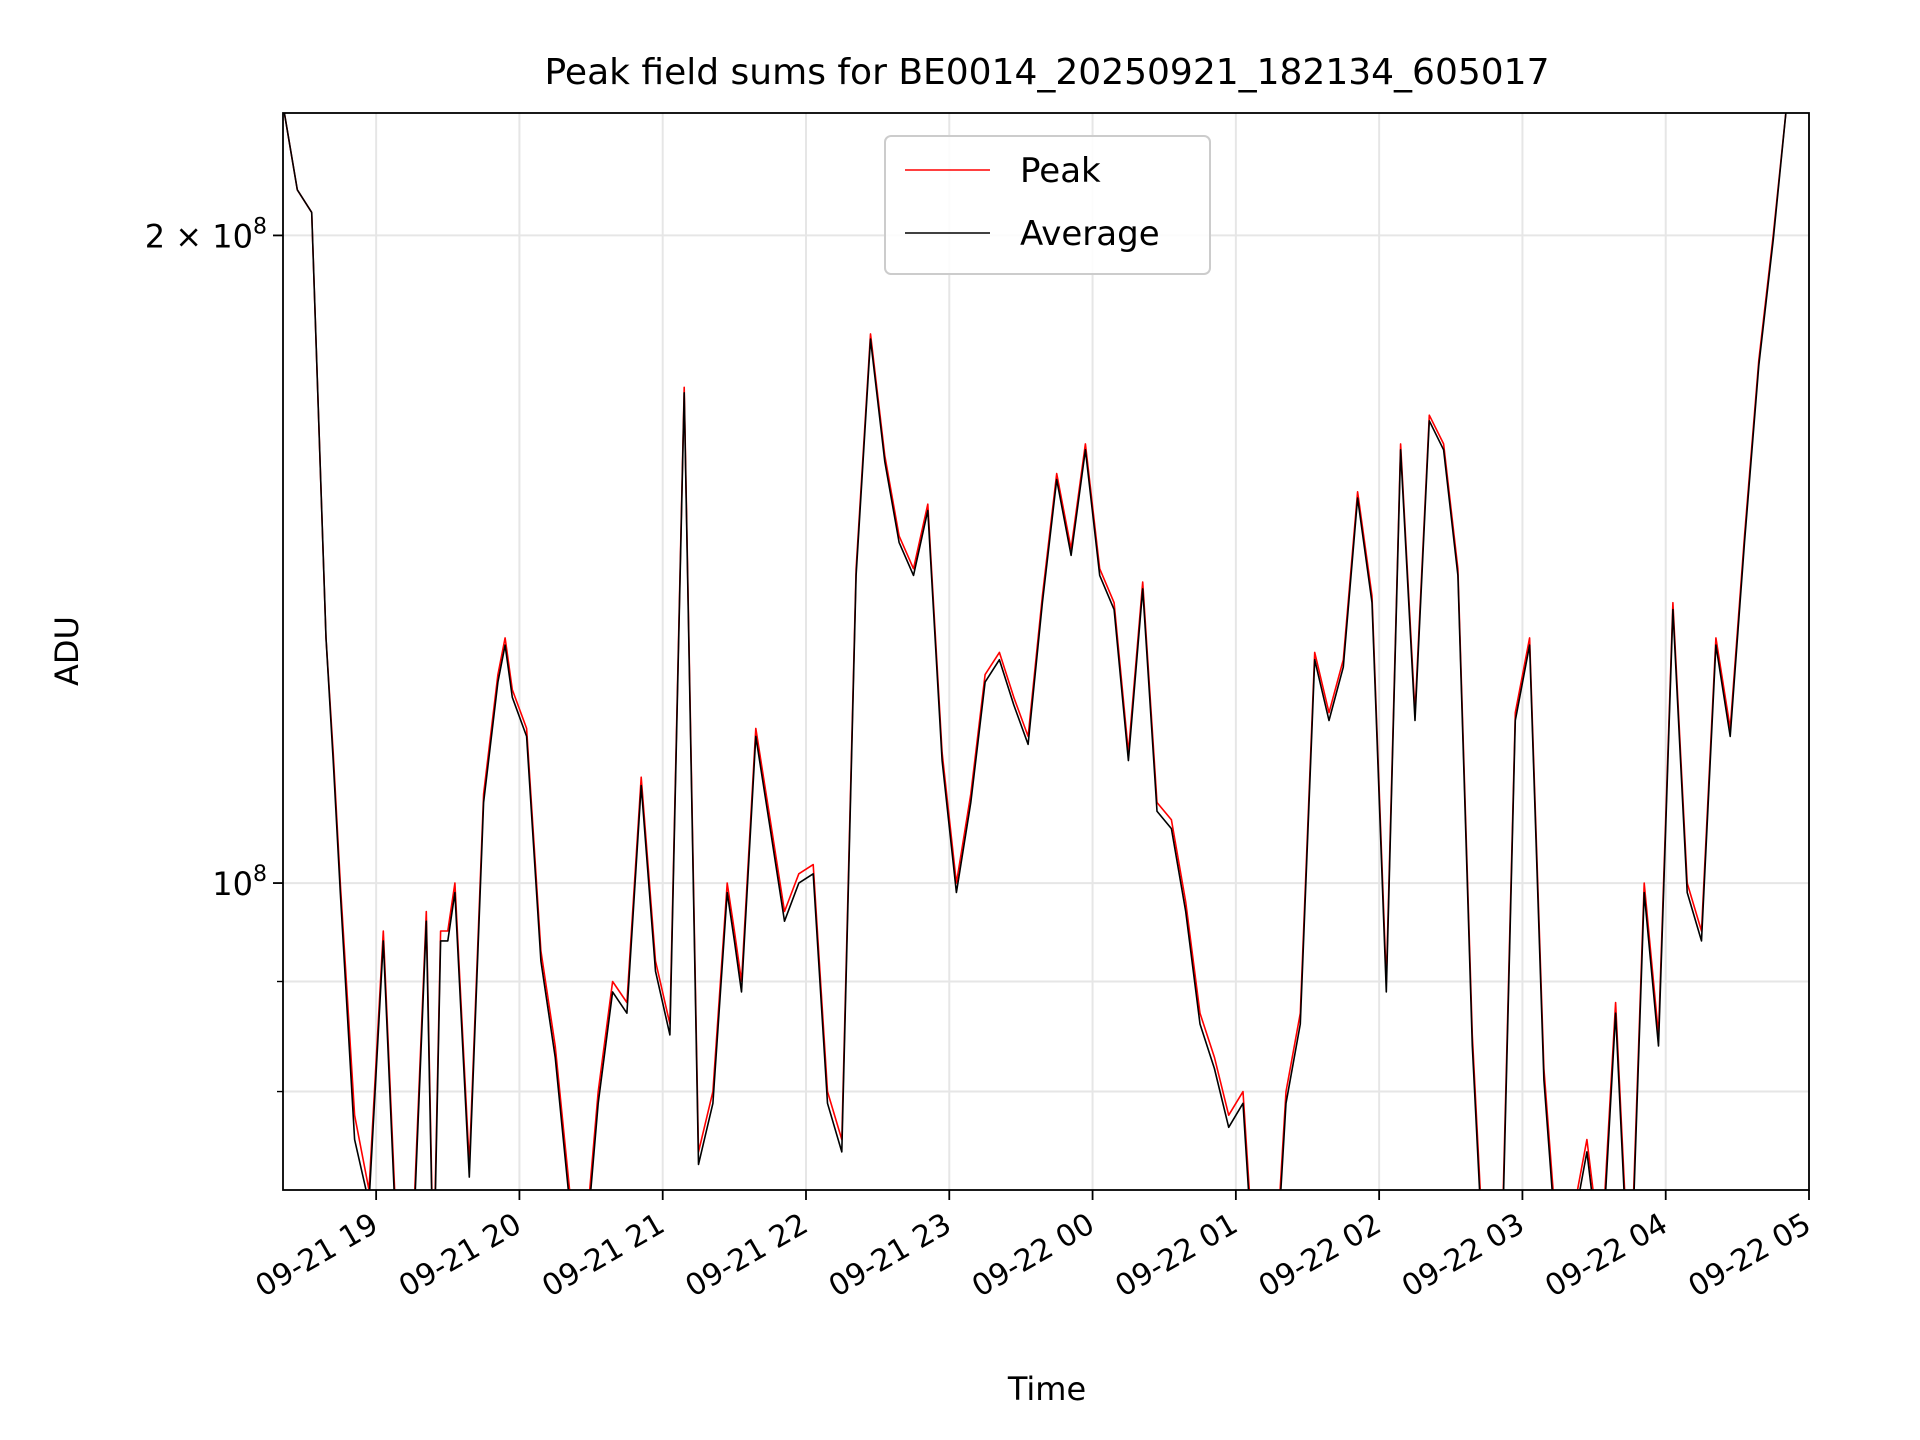  Describe the element at coordinates (239, 882) in the screenshot. I see `y-tick-label: 108` at that location.